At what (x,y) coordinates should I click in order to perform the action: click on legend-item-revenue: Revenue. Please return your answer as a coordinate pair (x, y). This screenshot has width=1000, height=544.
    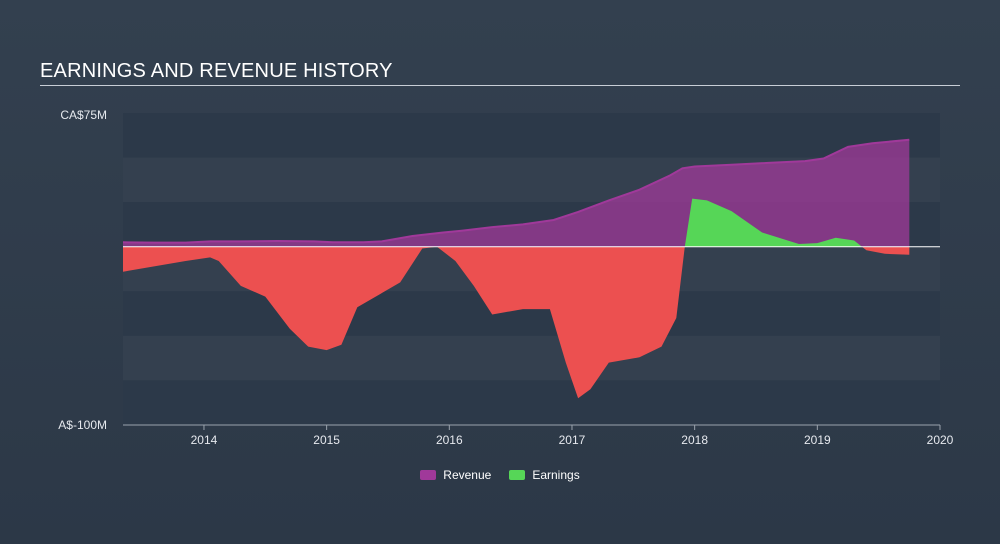
    Looking at the image, I should click on (455, 475).